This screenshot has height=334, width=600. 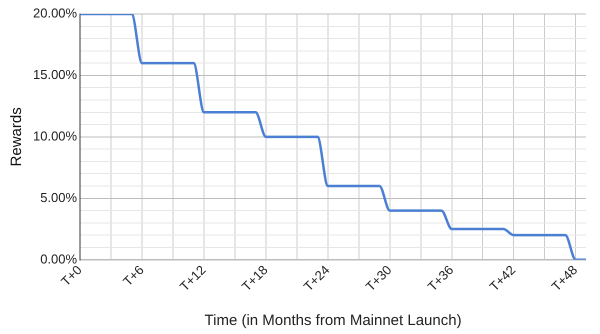 I want to click on x-axis-title: Time (in Months from Mainnet Launch), so click(x=333, y=321).